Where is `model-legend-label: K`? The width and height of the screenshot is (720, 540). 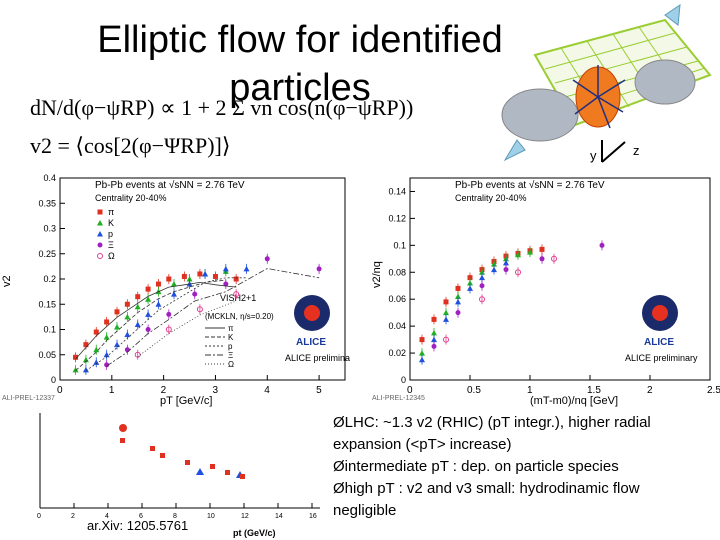 model-legend-label: K is located at coordinates (231, 337).